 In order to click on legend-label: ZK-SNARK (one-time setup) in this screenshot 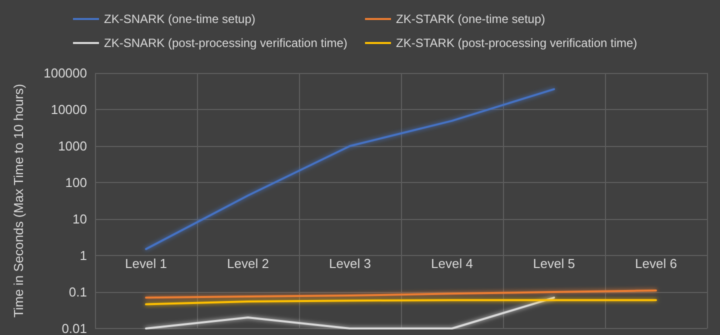, I will do `click(180, 19)`.